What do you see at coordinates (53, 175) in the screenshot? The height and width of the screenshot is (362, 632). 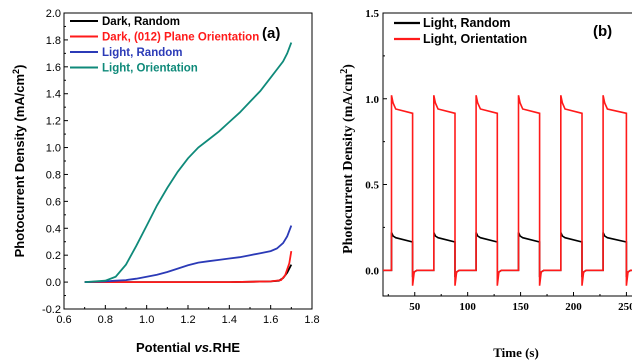 I see `y-tick-label-a: 0.8` at bounding box center [53, 175].